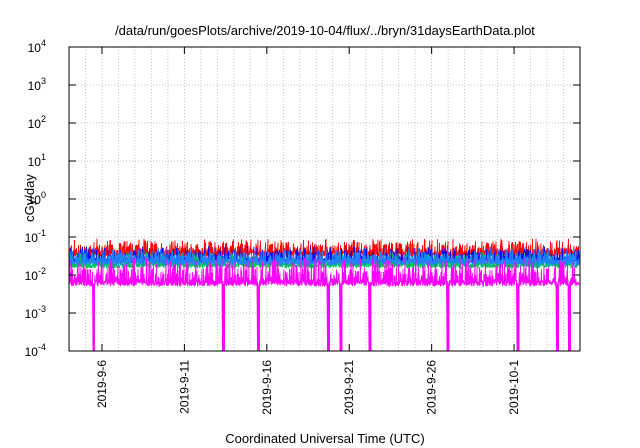  I want to click on y-tick-exponent: 1, so click(43, 157).